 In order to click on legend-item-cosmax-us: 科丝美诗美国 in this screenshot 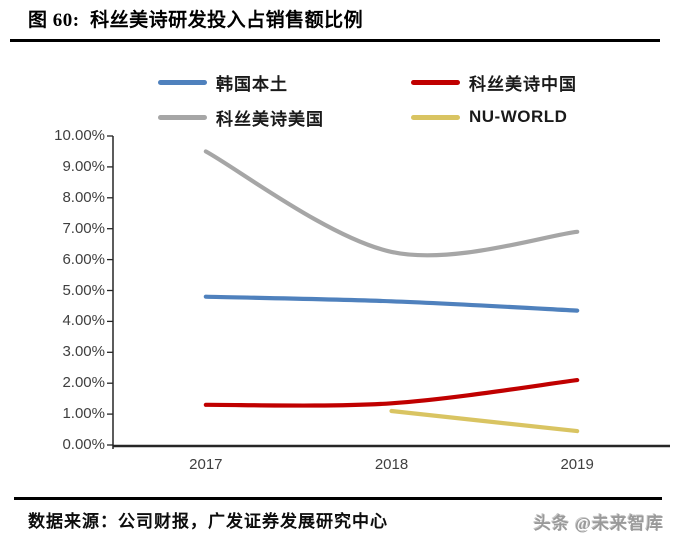, I will do `click(241, 118)`.